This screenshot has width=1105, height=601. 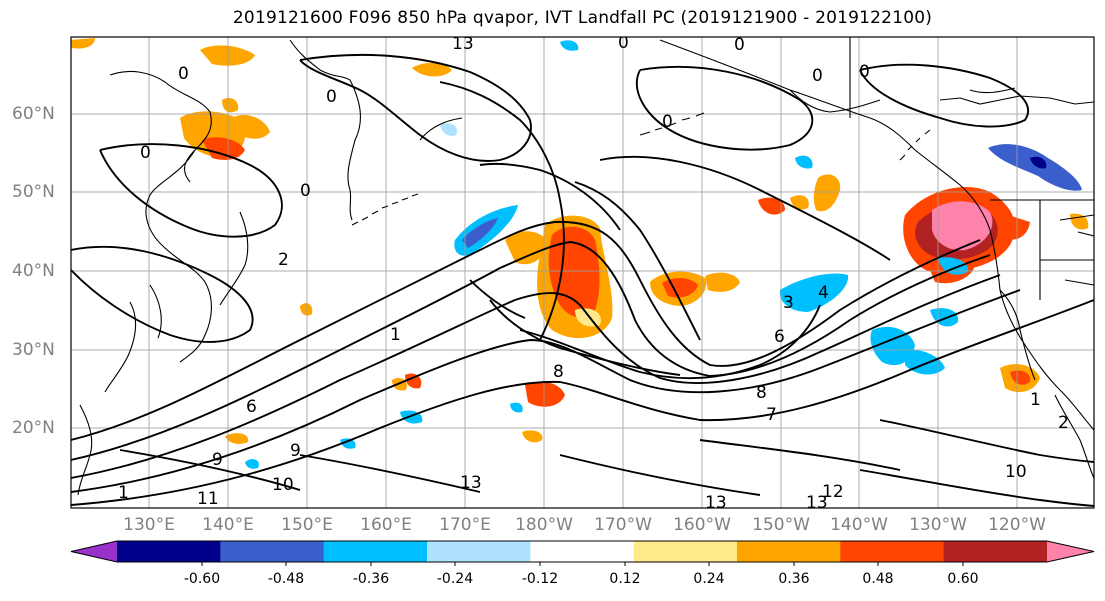 I want to click on colorbar-tick-label: -0.48, so click(x=286, y=579).